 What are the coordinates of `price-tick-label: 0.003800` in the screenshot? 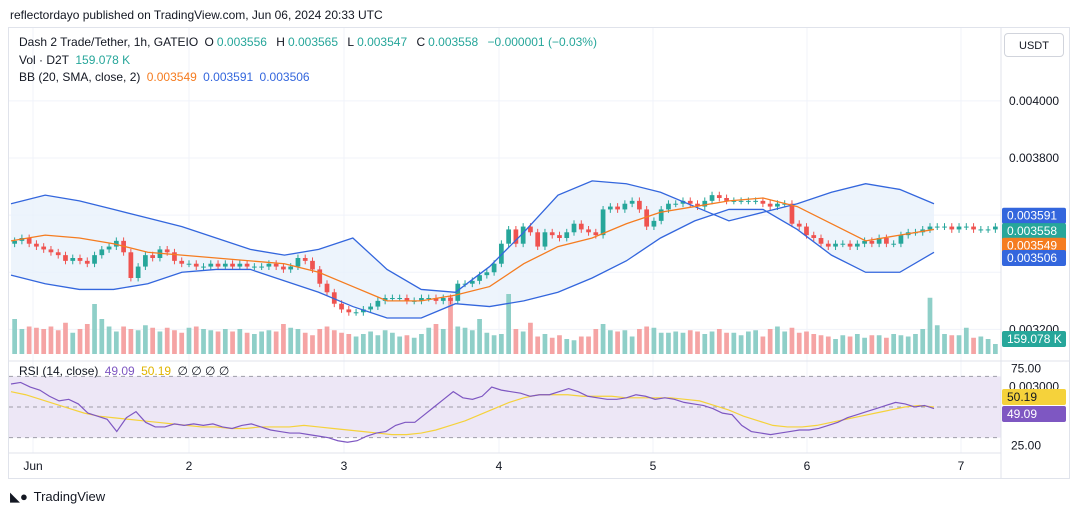 It's located at (1034, 158).